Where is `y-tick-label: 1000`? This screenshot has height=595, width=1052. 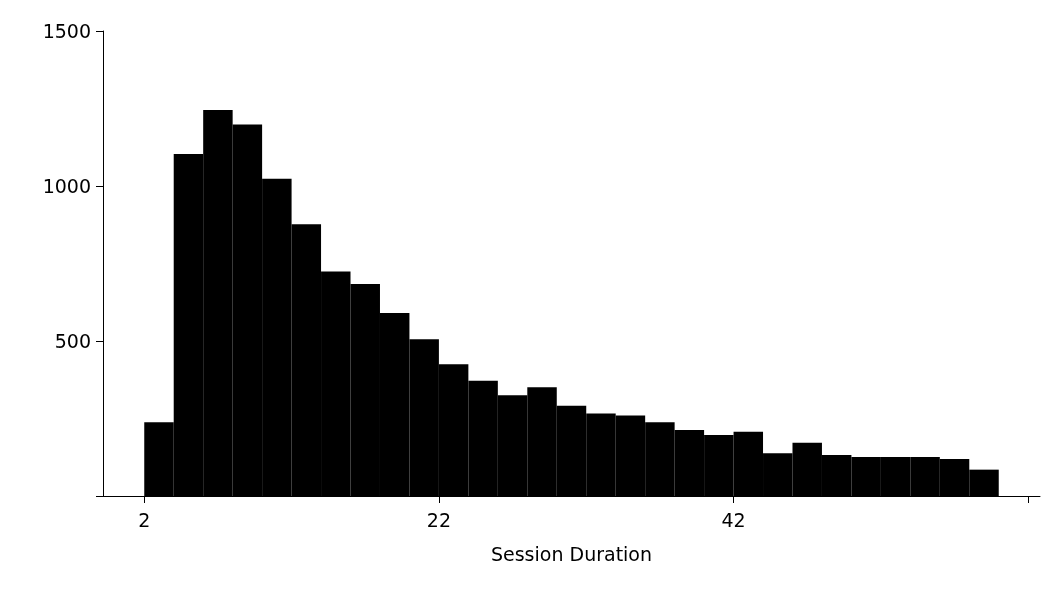 y-tick-label: 1000 is located at coordinates (66, 186).